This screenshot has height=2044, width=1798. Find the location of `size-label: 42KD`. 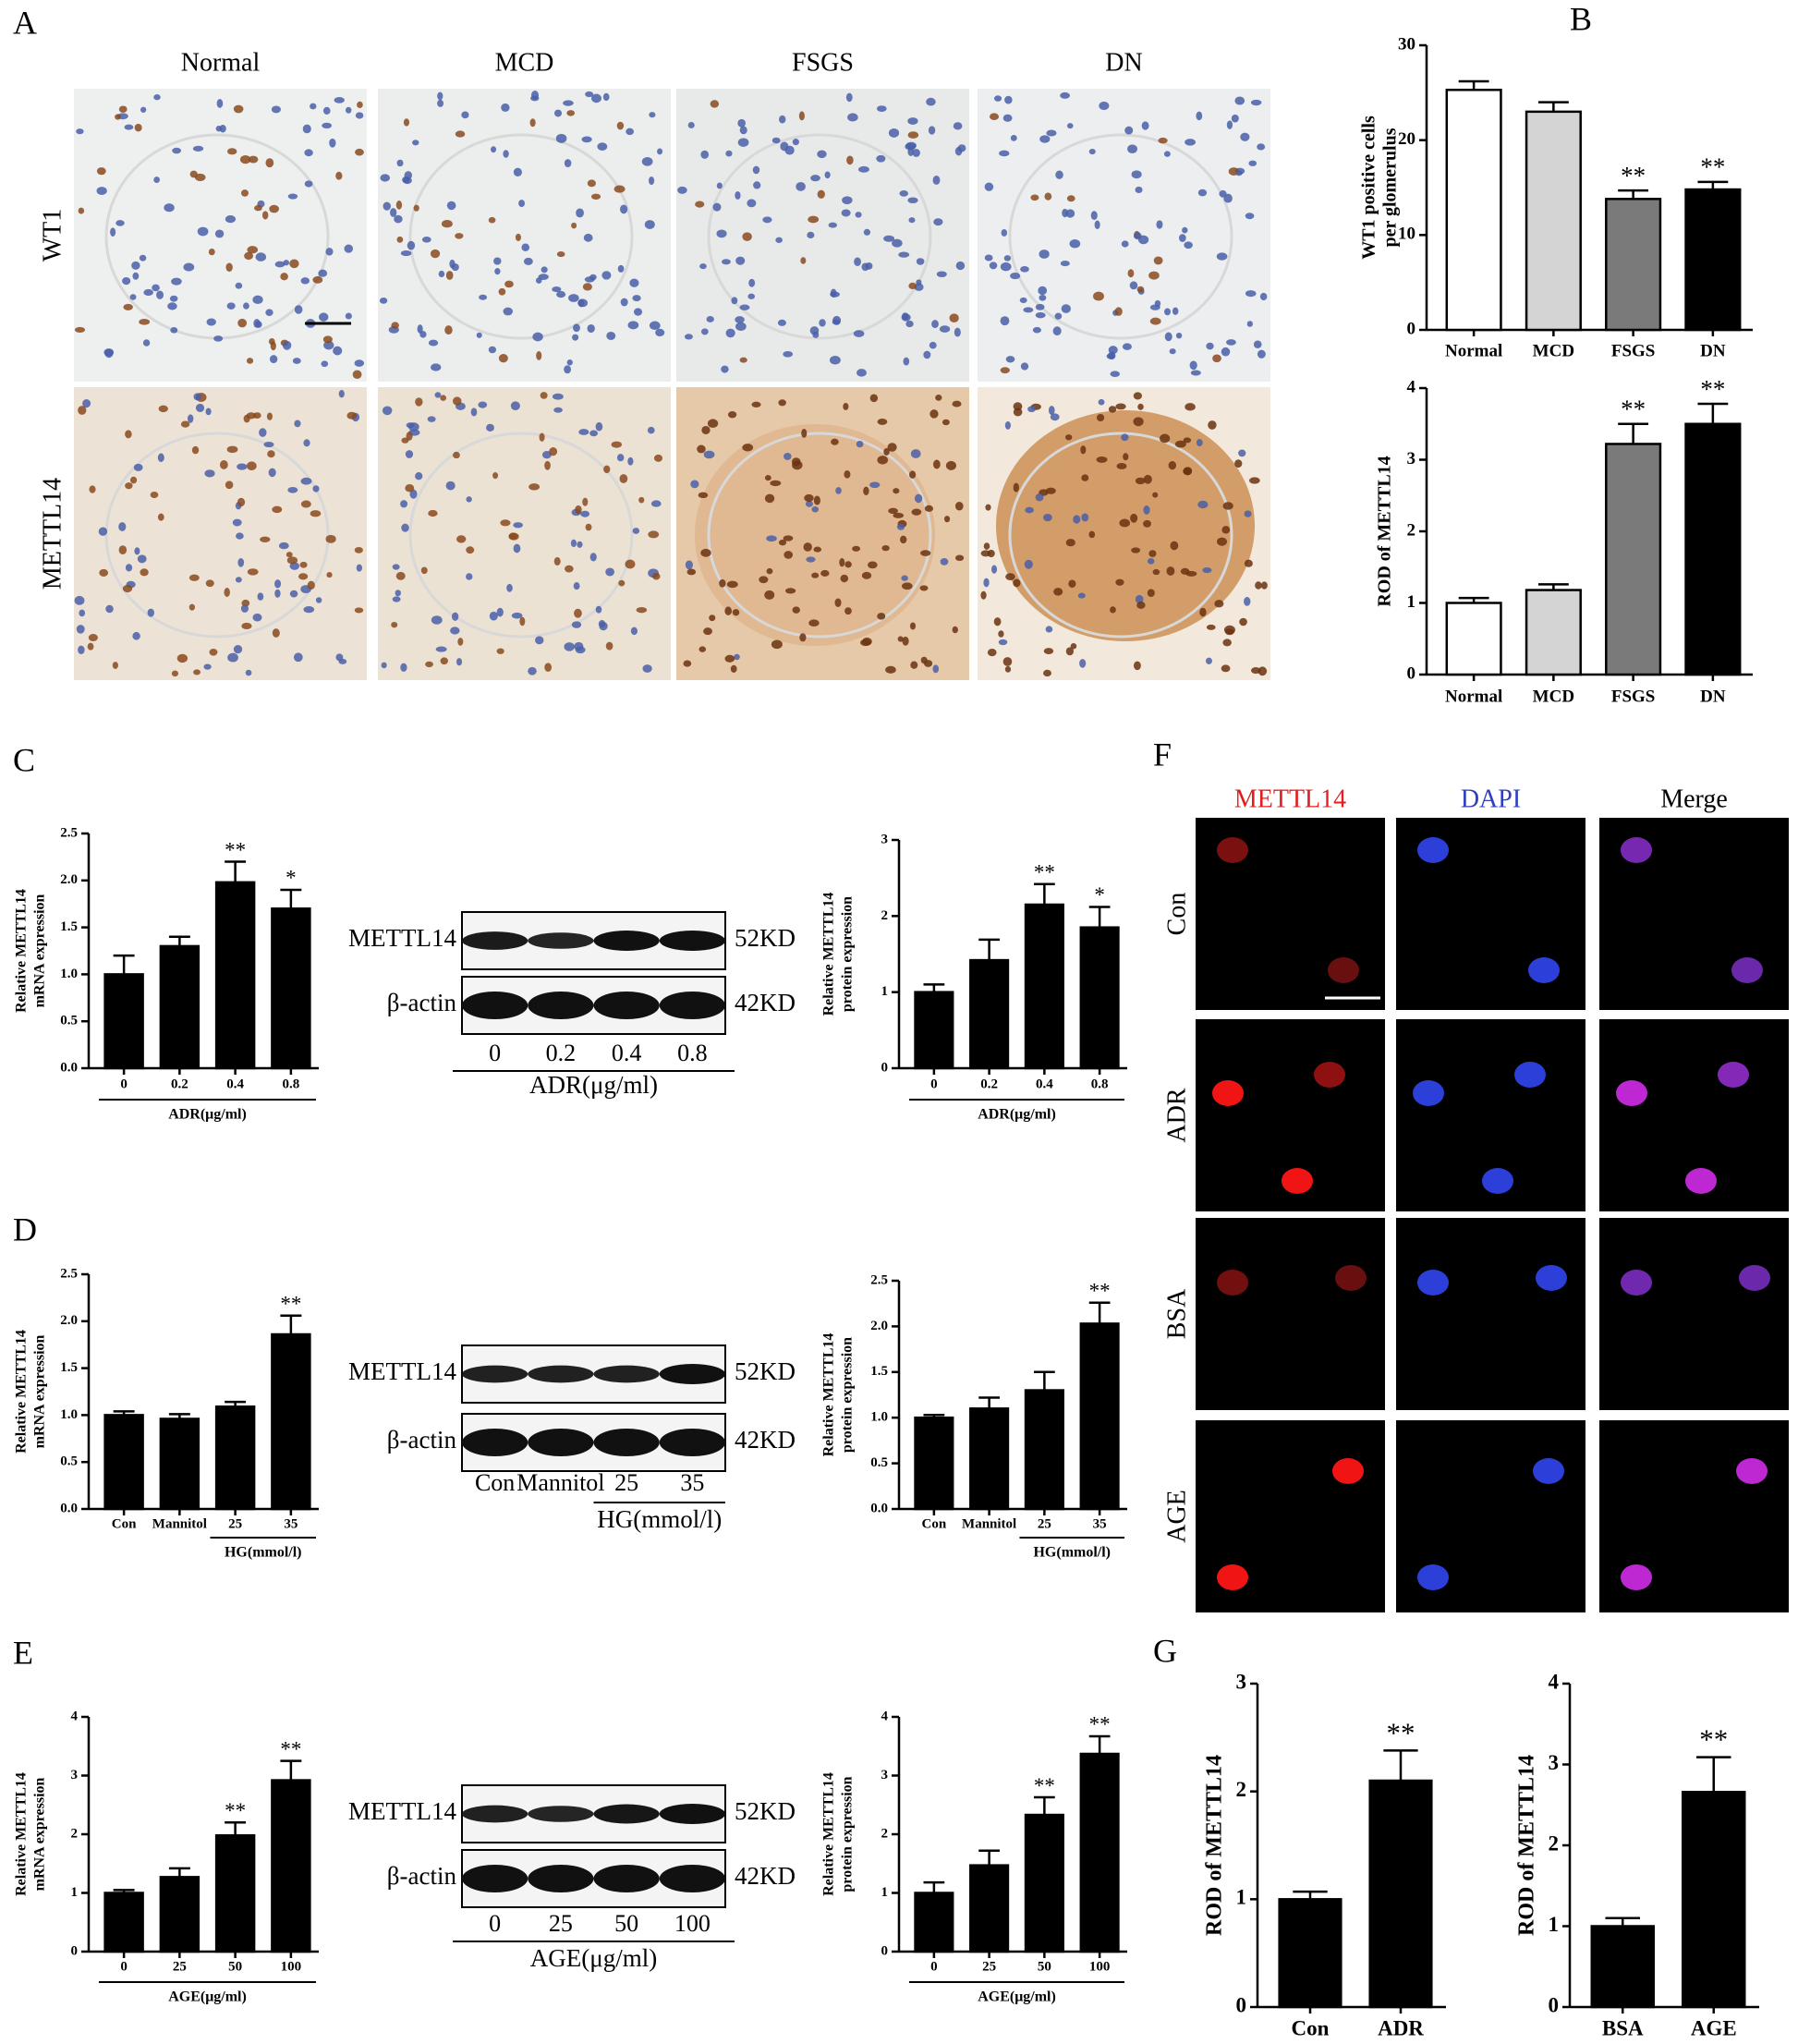

size-label: 42KD is located at coordinates (766, 1876).